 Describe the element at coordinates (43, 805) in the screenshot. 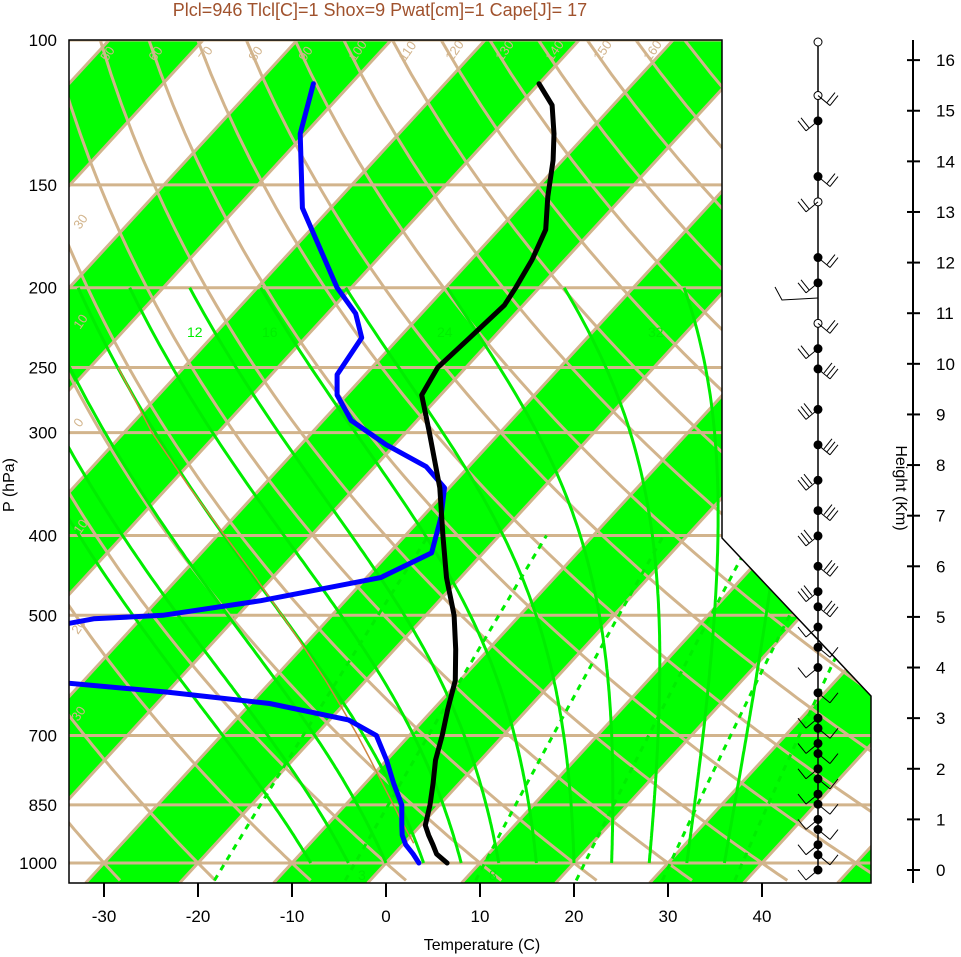

I see `pressure-tick-label: 850` at that location.